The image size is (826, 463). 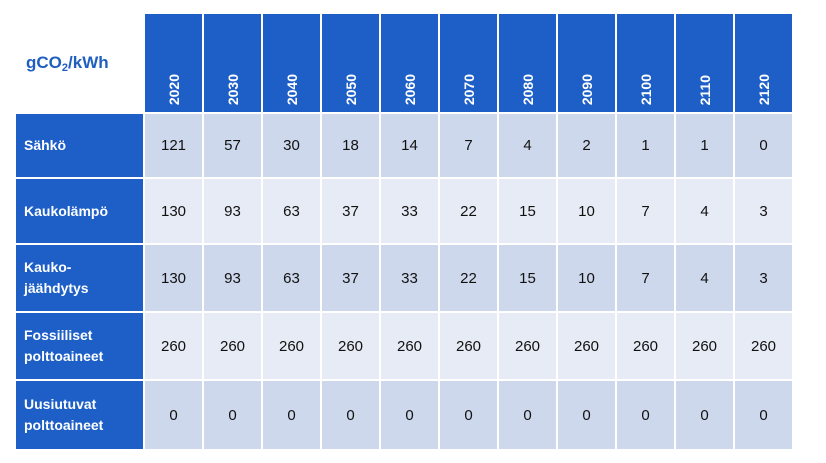 I want to click on table-row: Uusiutuvat polttoaineet 0 0 0 0 0 0 0 0 0 0 0, so click(x=404, y=415).